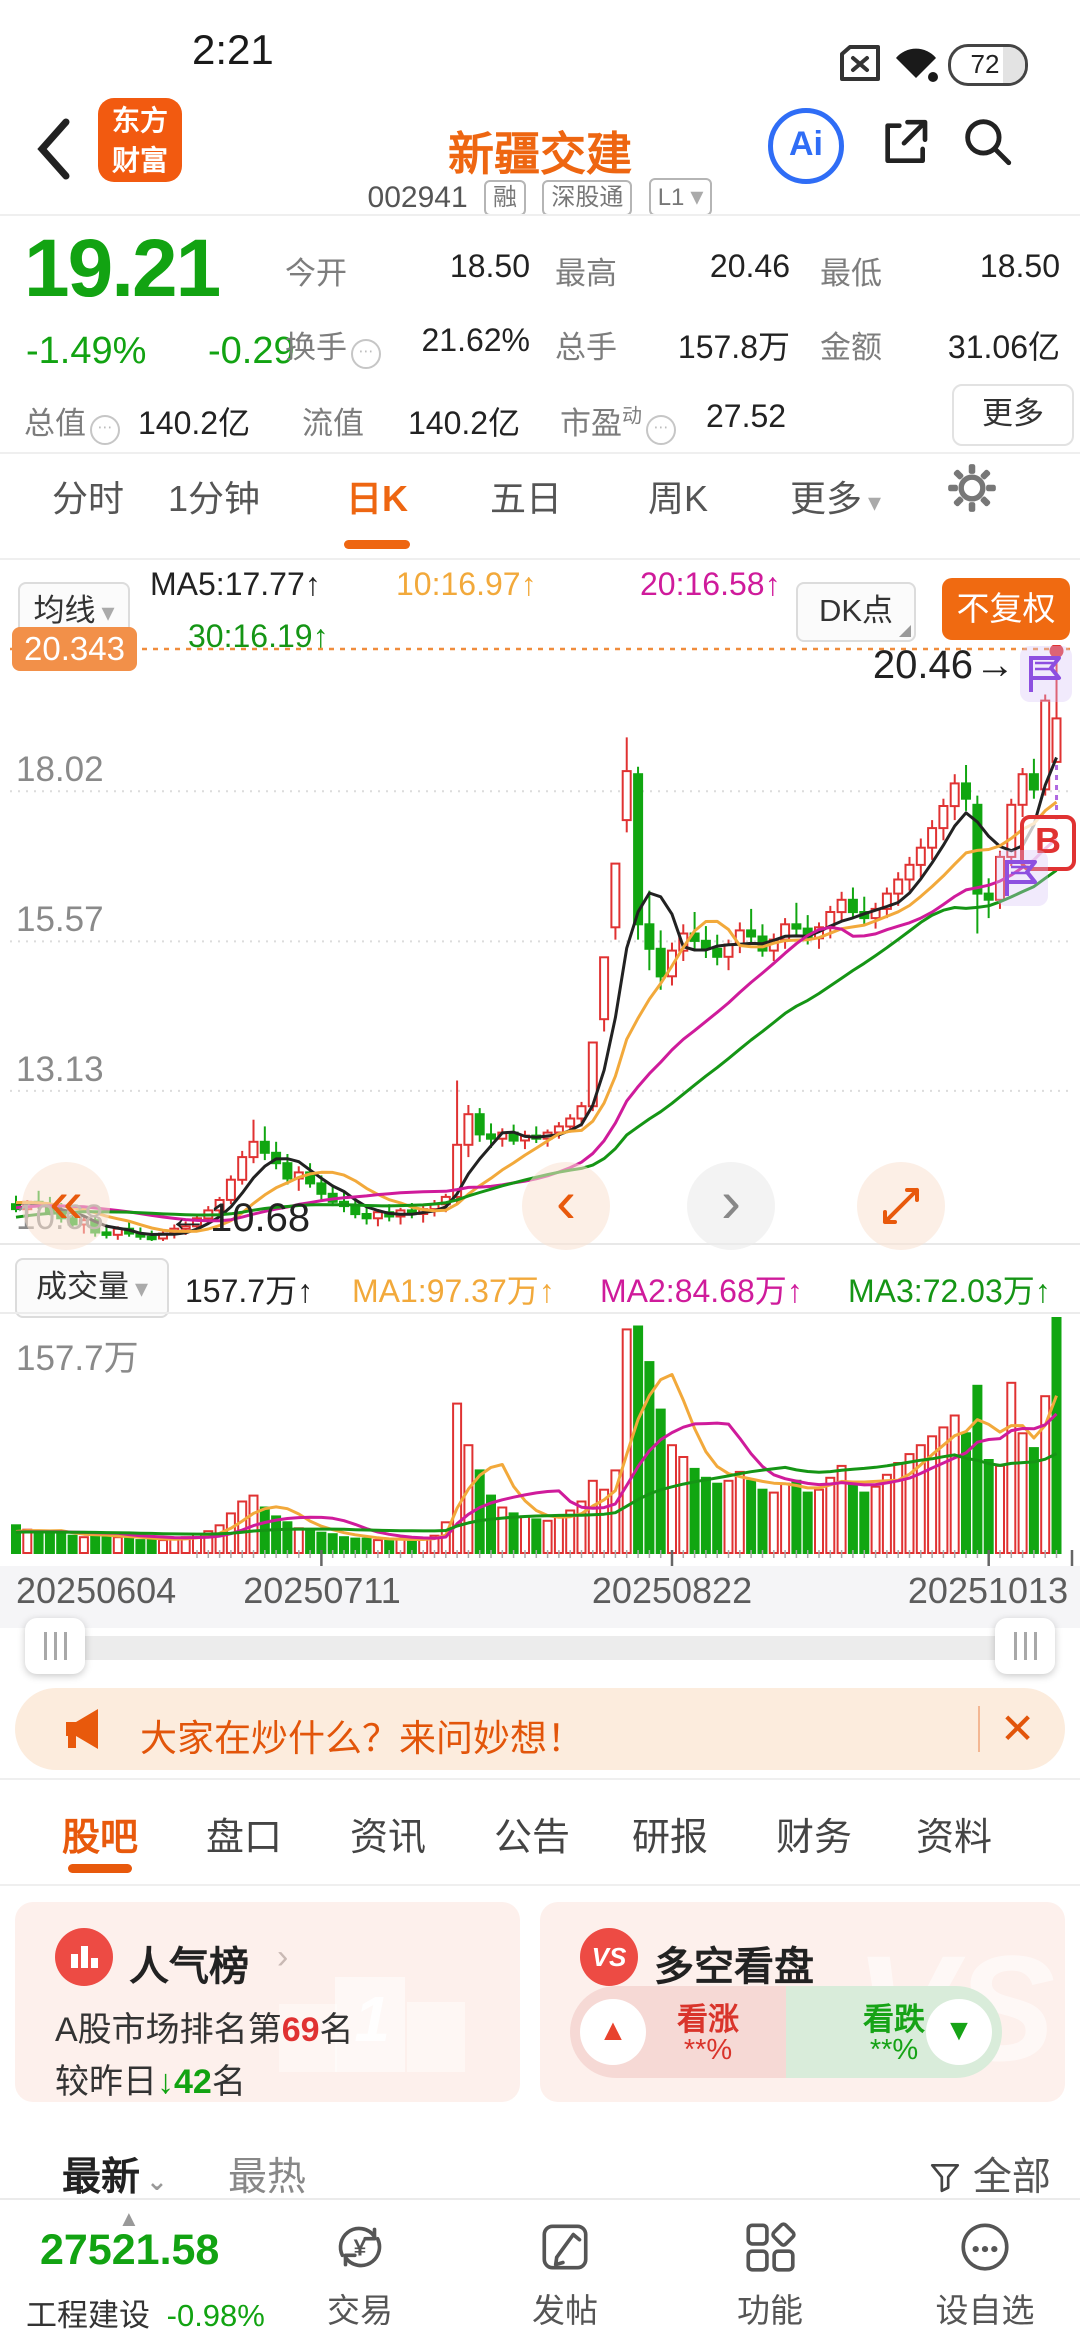 The width and height of the screenshot is (1080, 2340). What do you see at coordinates (267, 2002) in the screenshot?
I see `popularity-rank-card: 1 人气榜 › A股市场排名第69名 较昨日↓42名` at bounding box center [267, 2002].